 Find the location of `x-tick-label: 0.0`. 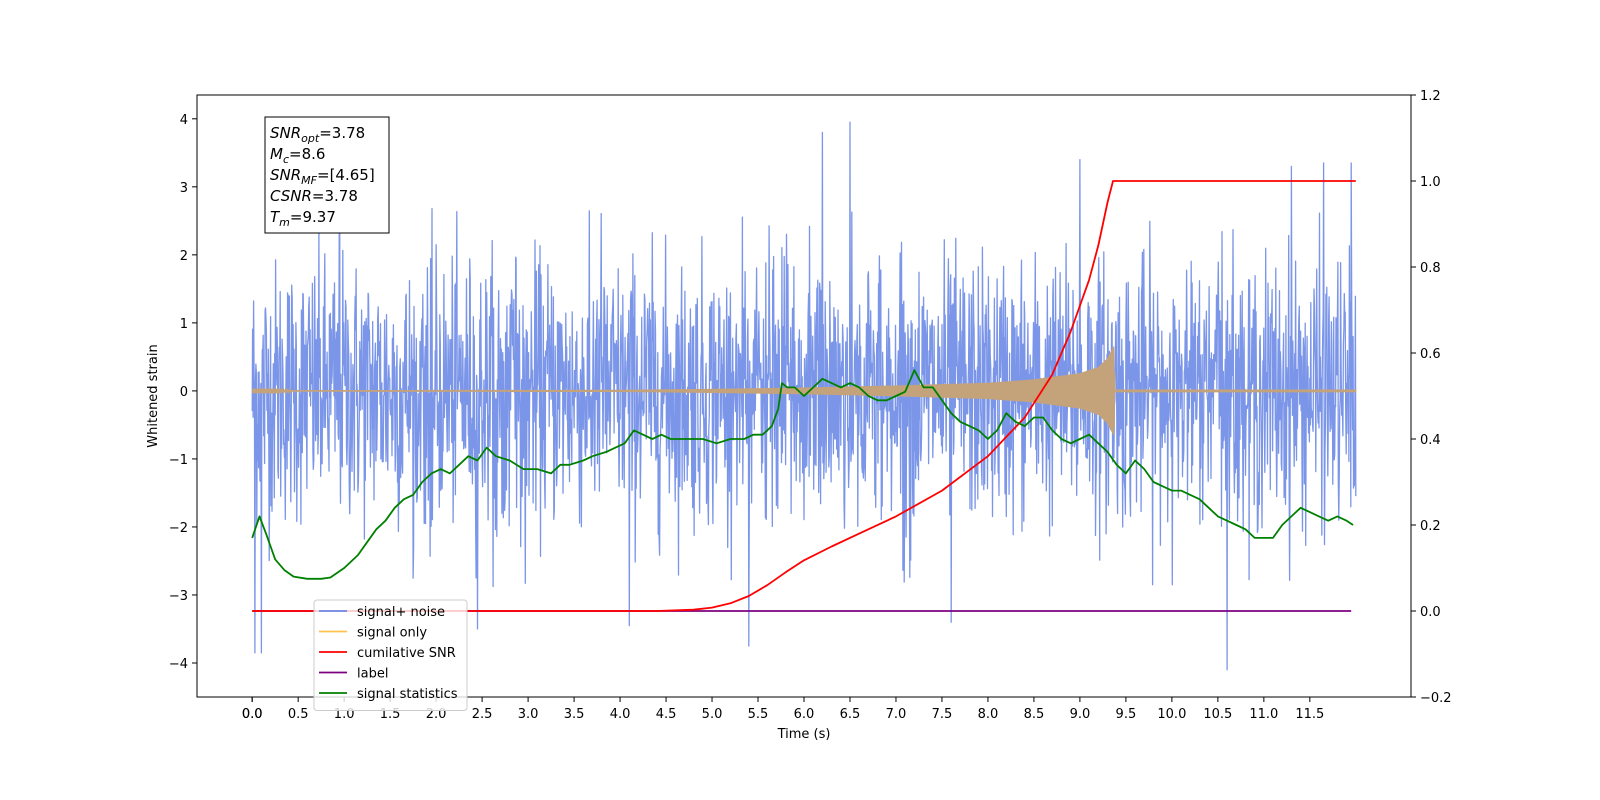

x-tick-label: 0.0 is located at coordinates (252, 714).